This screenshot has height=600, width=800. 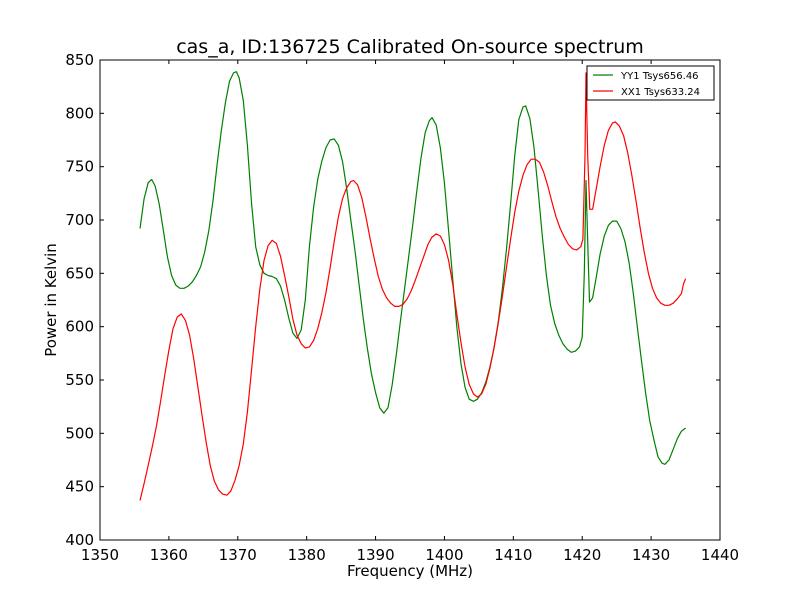 I want to click on legend-label-yy1: YY1 Tsys656.46, so click(x=659, y=76).